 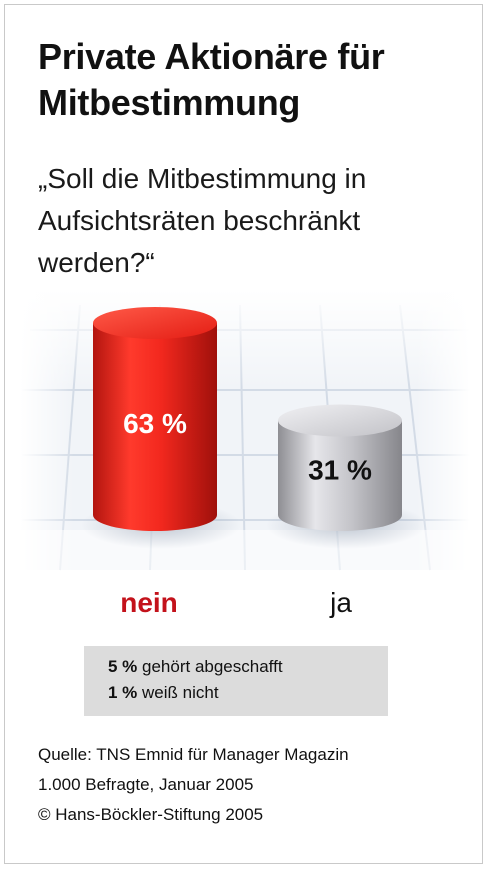 I want to click on source-line-1: Quelle: TNS Emnid für Manager Magazin, so click(x=193, y=754).